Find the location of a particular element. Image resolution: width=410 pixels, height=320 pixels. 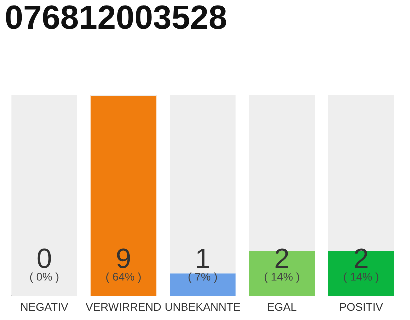

chart-title: 076812003528 is located at coordinates (116, 18).